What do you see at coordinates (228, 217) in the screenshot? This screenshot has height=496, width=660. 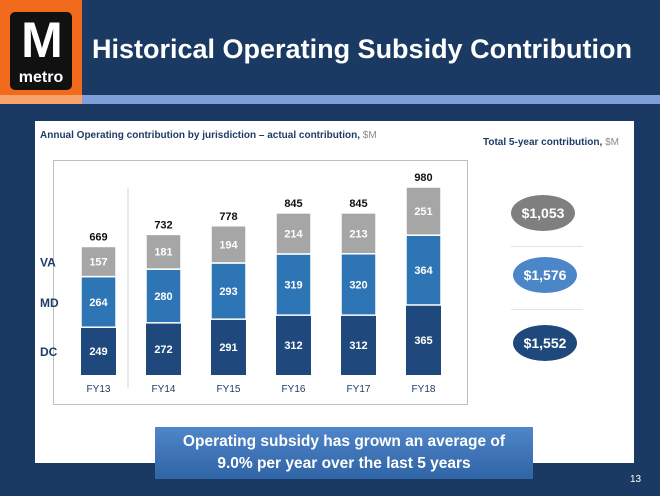 I see `total-label: 778` at bounding box center [228, 217].